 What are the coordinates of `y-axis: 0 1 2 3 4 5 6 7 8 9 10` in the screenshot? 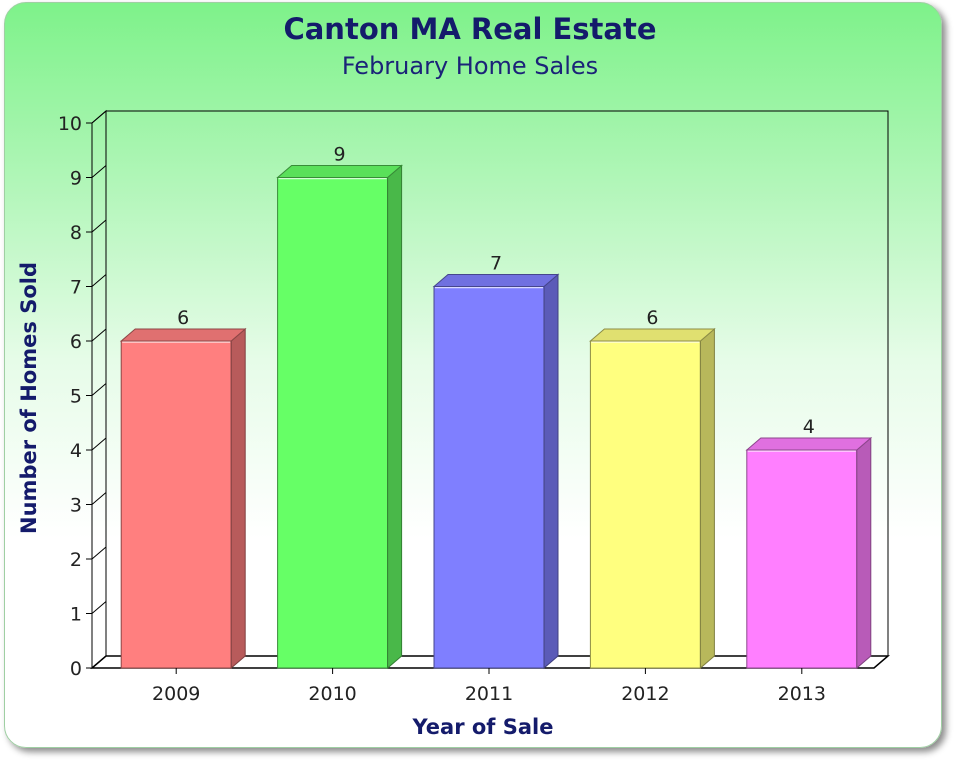 It's located at (82, 395).